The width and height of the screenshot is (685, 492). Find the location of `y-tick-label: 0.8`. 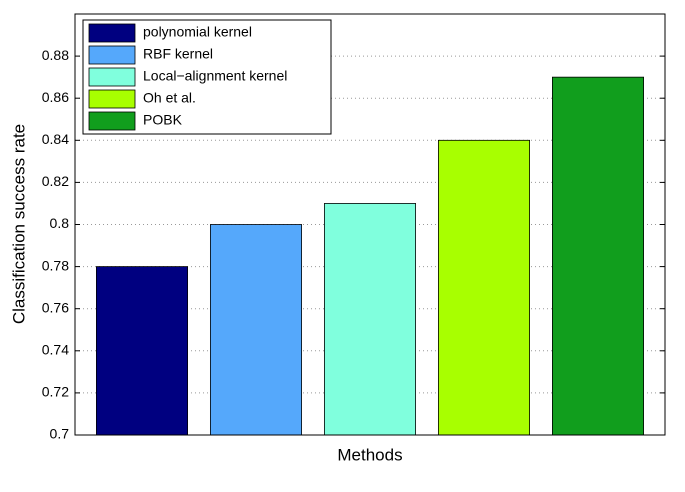

y-tick-label: 0.8 is located at coordinates (60, 223).